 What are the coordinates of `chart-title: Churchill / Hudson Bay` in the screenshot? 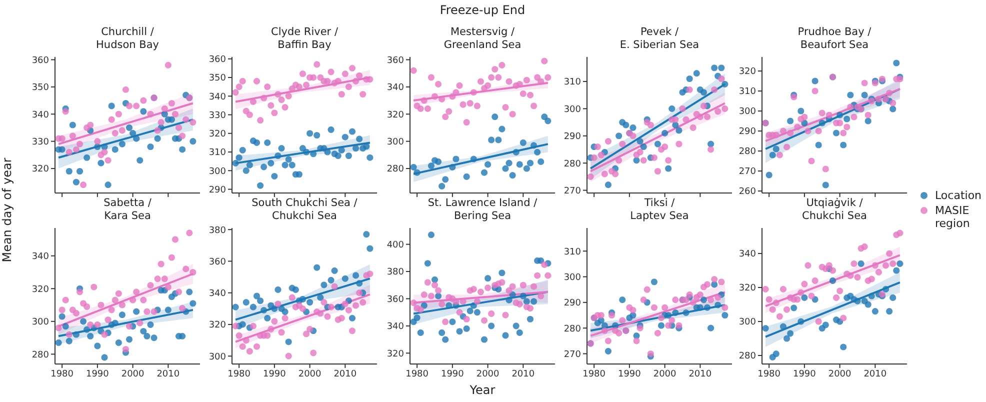 It's located at (127, 39).